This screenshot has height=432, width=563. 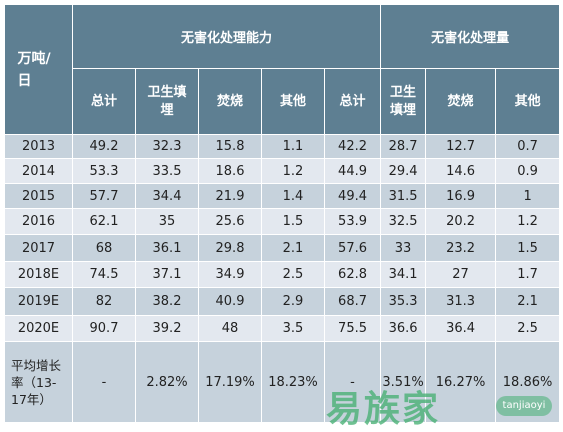 What do you see at coordinates (352, 248) in the screenshot?
I see `table-cell: 57.6` at bounding box center [352, 248].